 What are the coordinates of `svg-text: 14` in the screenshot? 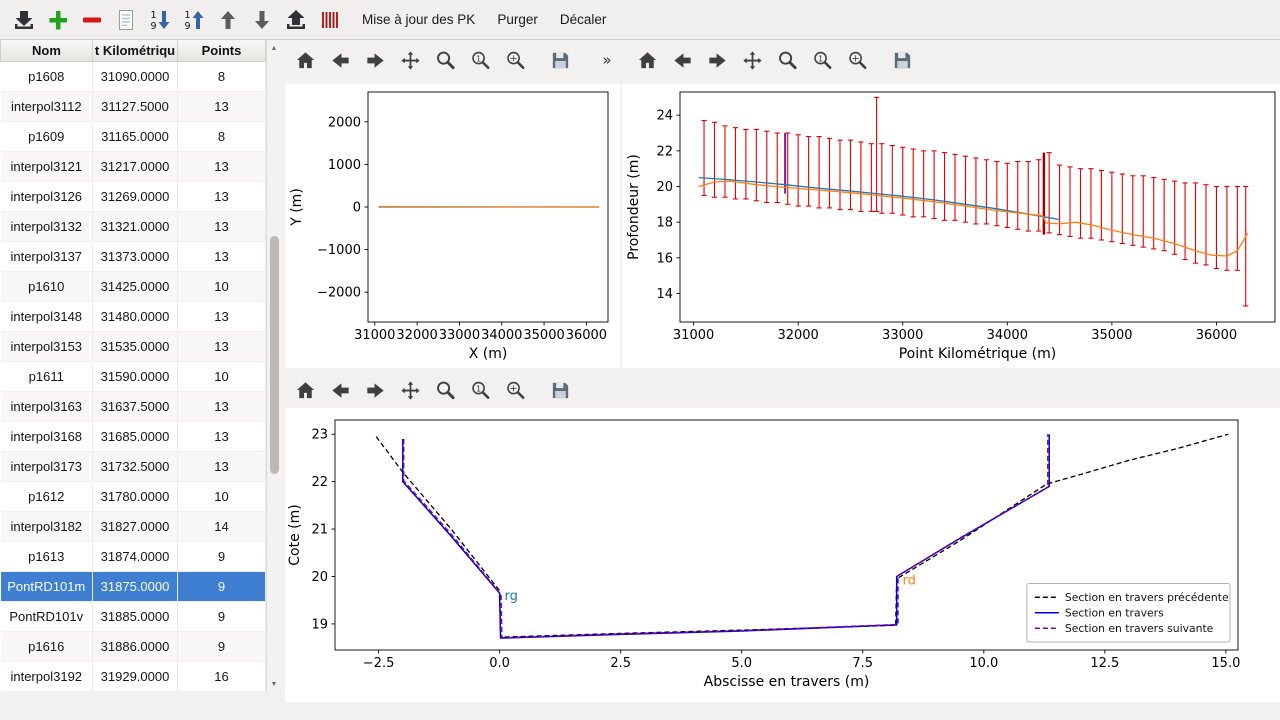 It's located at (664, 294).